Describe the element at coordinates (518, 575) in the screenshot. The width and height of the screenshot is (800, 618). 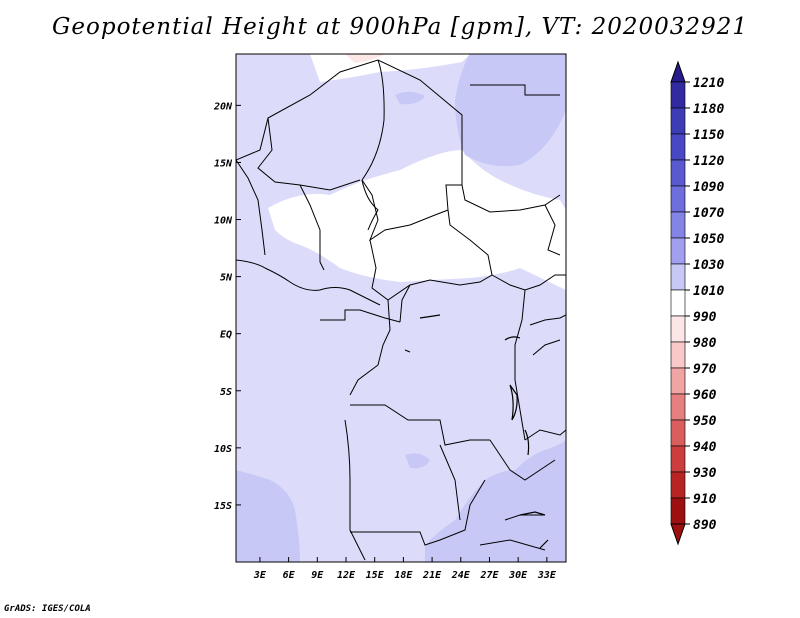
I see `lon-tick-label: 30E` at that location.